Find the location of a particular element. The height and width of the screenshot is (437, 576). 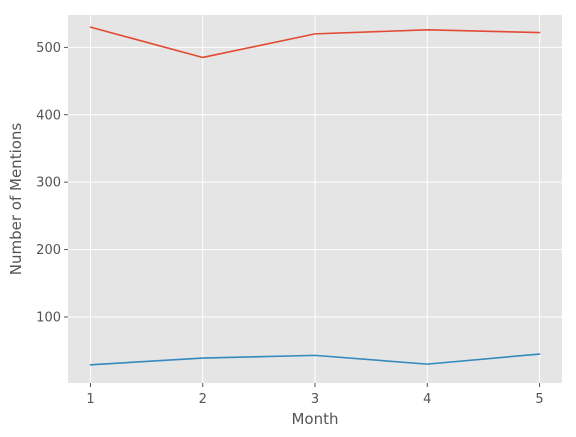

y-axis-label: Number of Mentions is located at coordinates (16, 199).